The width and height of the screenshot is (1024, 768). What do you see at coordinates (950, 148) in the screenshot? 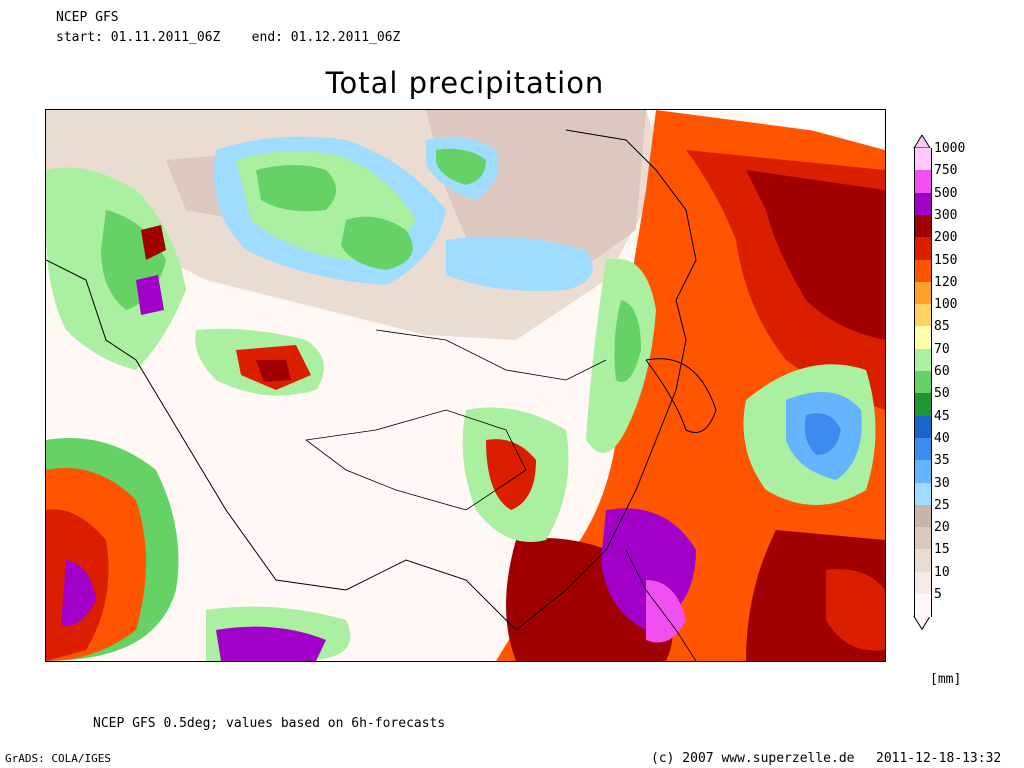
I see `legend-label: 1000` at bounding box center [950, 148].